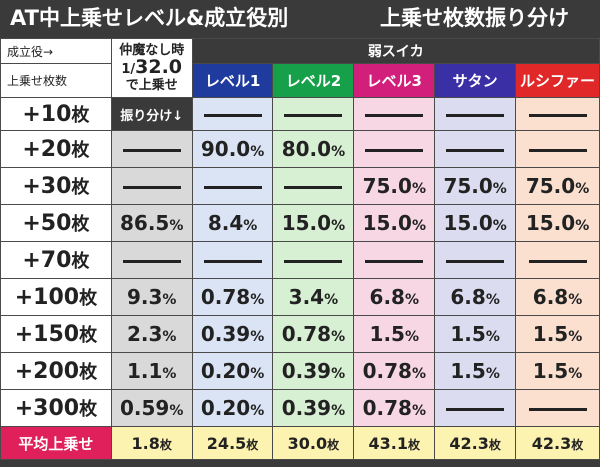 Image resolution: width=600 pixels, height=467 pixels. Describe the element at coordinates (306, 297) in the screenshot. I see `value-number: 3.4` at that location.